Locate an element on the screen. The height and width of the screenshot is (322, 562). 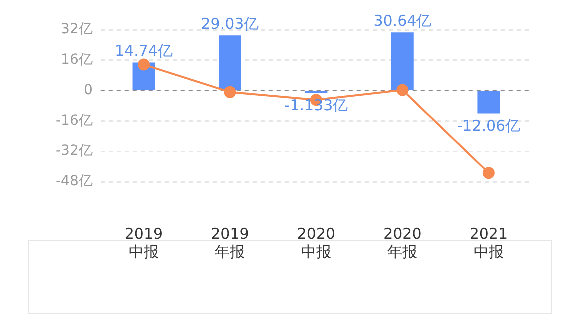
x-tick-label: 2019 中报 is located at coordinates (144, 242).